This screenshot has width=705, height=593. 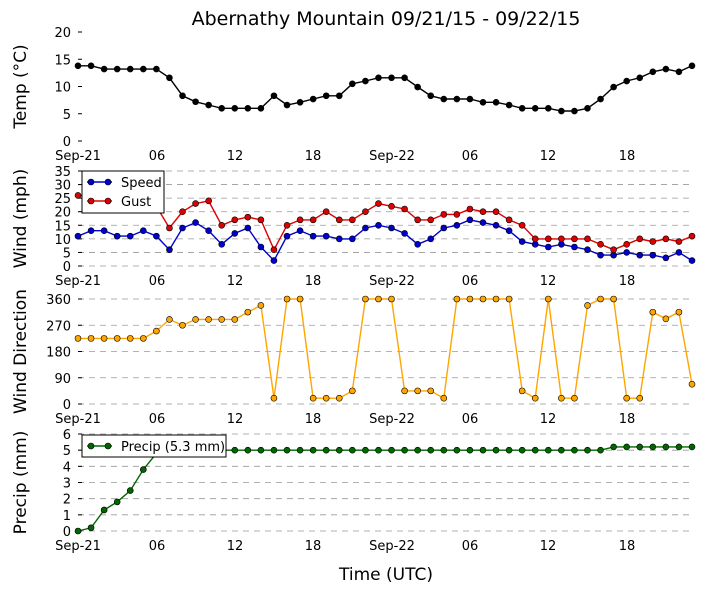 What do you see at coordinates (67, 516) in the screenshot?
I see `y-tick-label: 1` at bounding box center [67, 516].